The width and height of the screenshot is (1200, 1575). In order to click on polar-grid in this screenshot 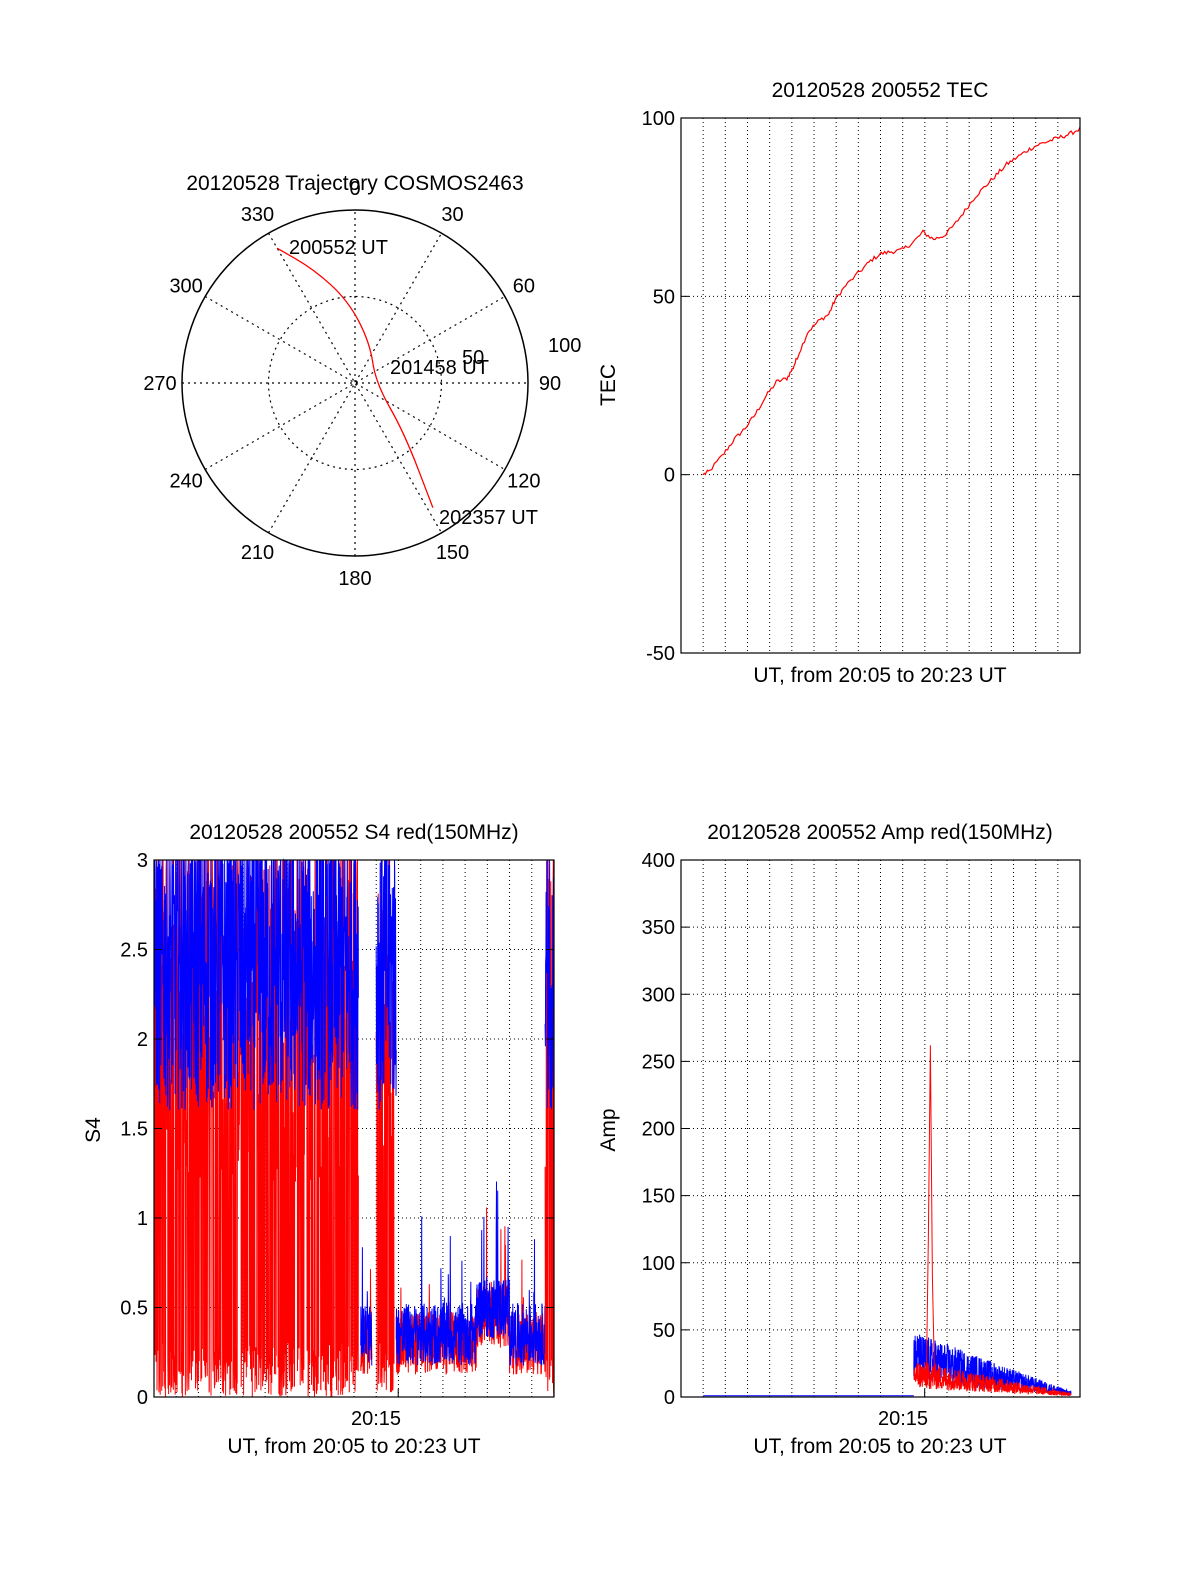, I will do `click(355, 383)`.